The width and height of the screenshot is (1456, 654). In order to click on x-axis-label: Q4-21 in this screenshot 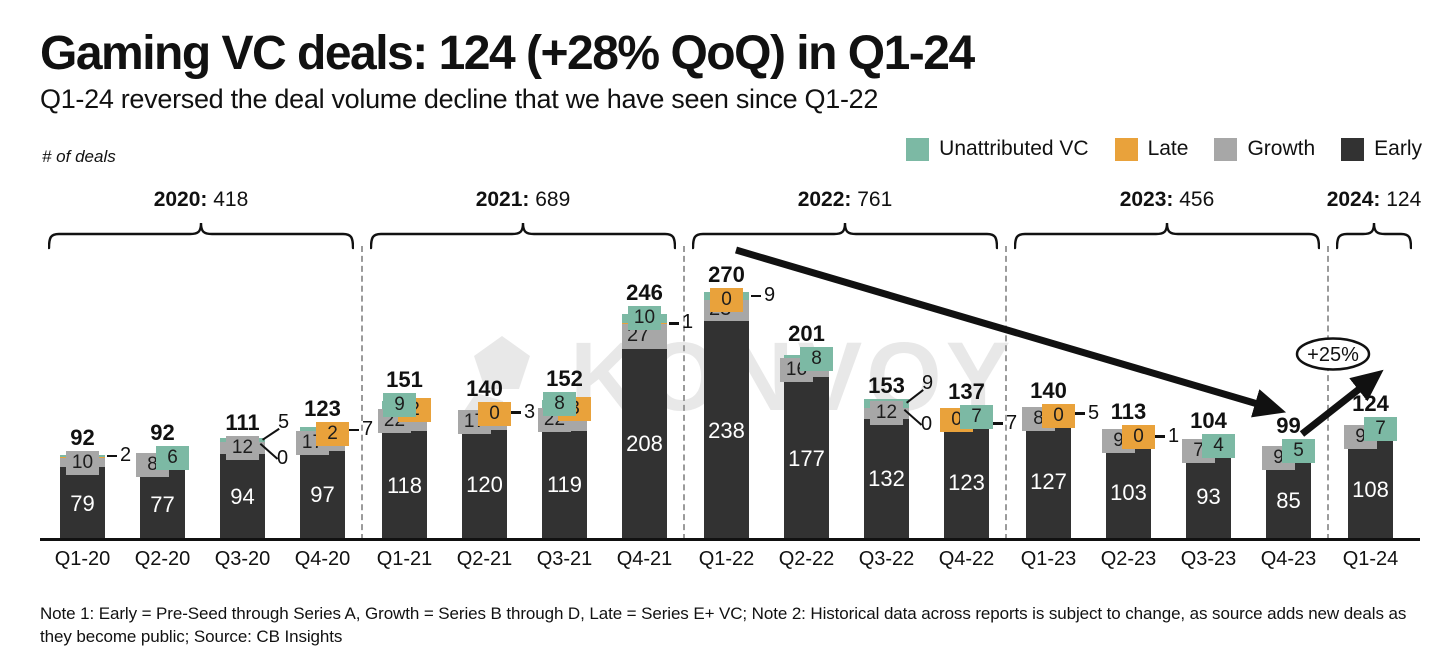, I will do `click(644, 559)`.